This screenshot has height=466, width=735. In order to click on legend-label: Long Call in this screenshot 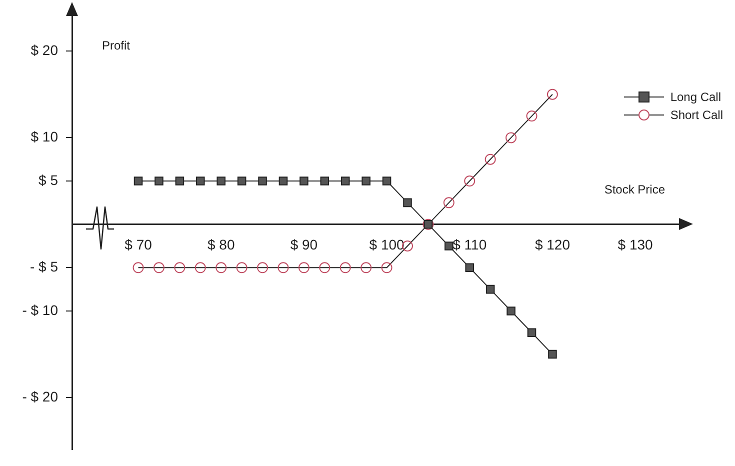, I will do `click(696, 97)`.